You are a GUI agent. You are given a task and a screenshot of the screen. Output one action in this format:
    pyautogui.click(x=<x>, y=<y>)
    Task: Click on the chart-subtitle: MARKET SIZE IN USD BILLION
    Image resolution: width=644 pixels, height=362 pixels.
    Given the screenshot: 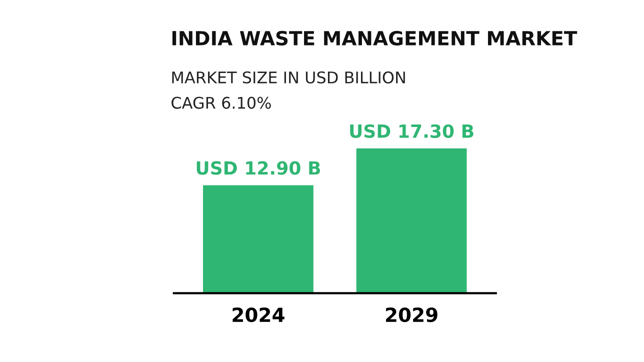 What is the action you would take?
    pyautogui.click(x=288, y=77)
    